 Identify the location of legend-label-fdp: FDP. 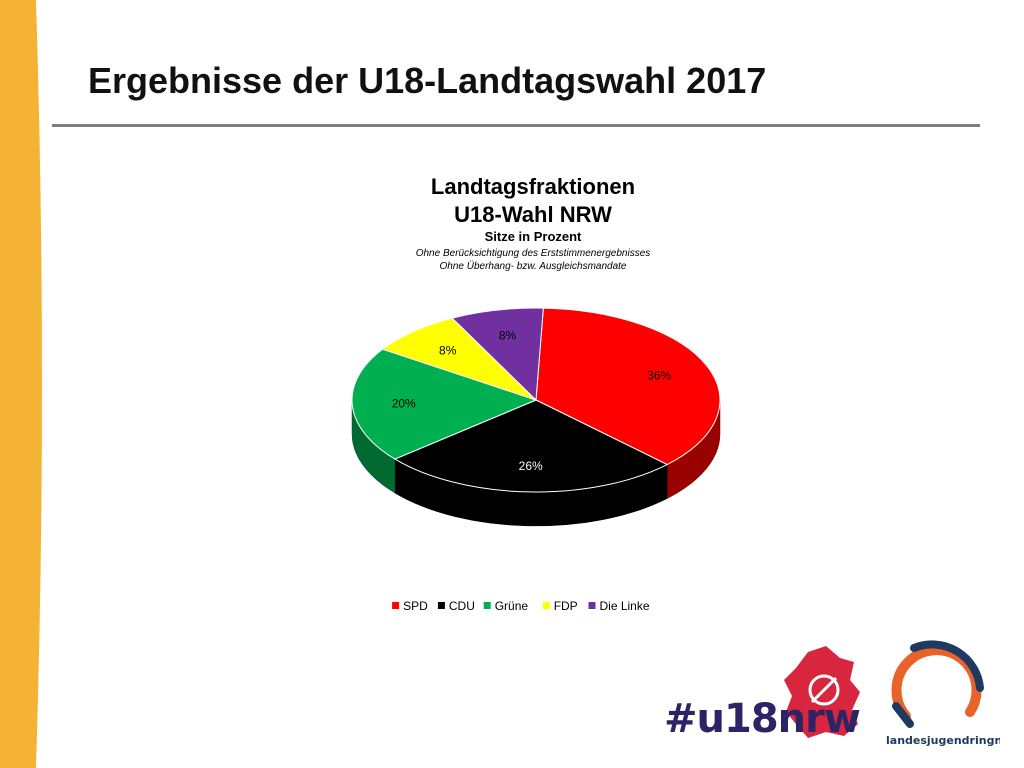
(566, 606).